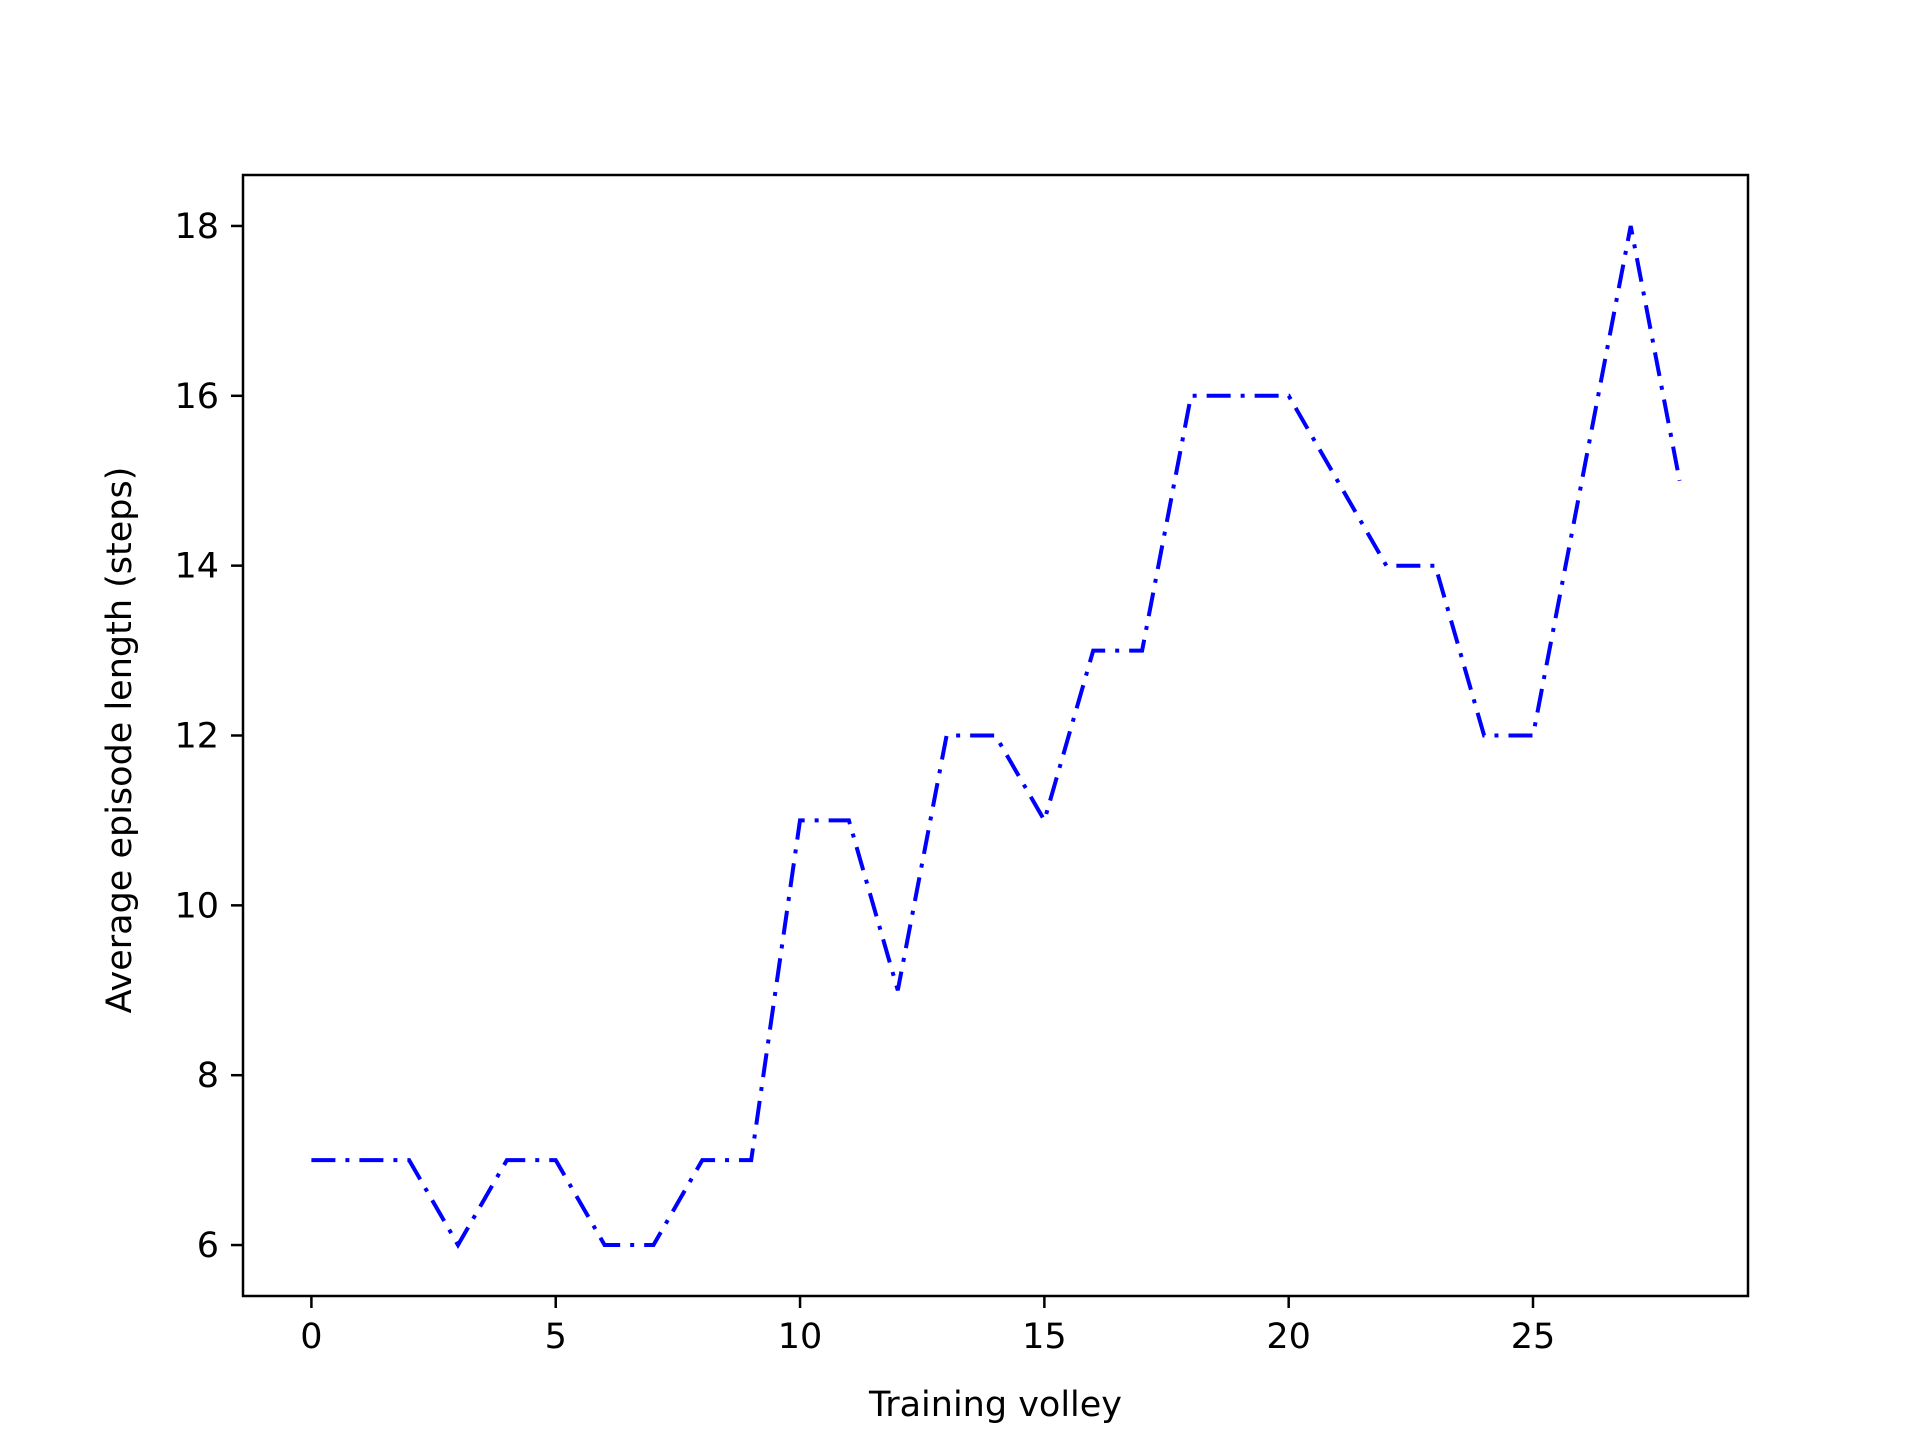  What do you see at coordinates (1288, 1337) in the screenshot?
I see `x-tick-label: 20` at bounding box center [1288, 1337].